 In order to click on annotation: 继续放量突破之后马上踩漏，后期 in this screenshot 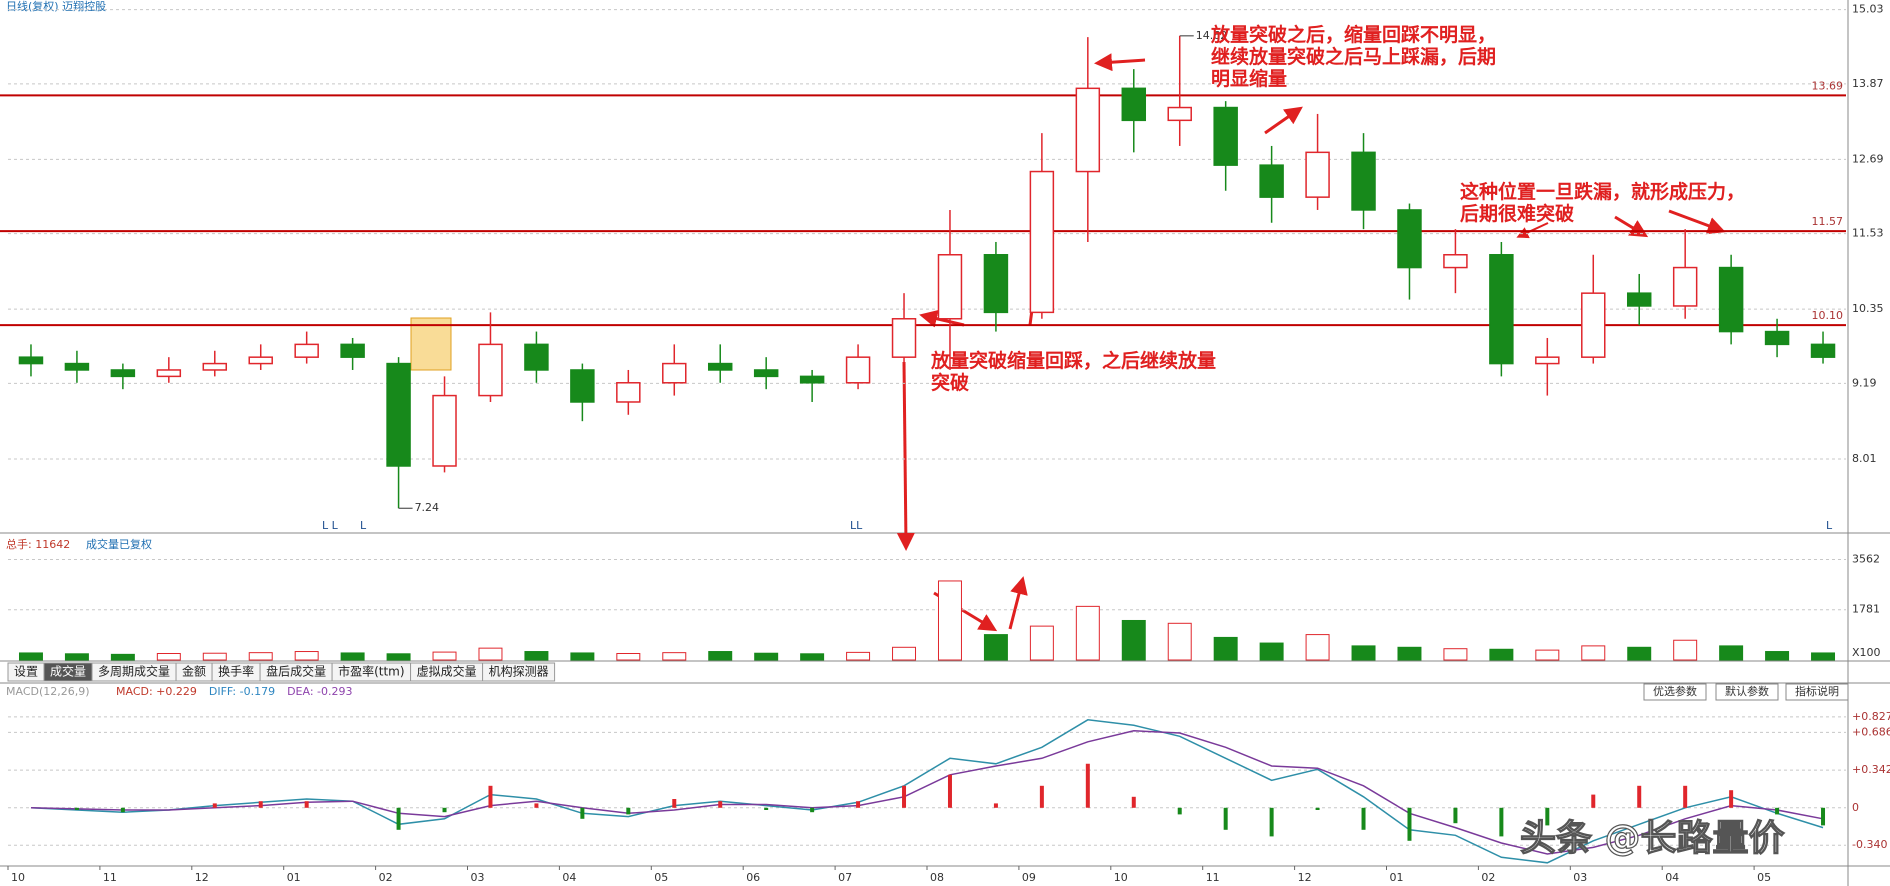, I will do `click(1353, 56)`.